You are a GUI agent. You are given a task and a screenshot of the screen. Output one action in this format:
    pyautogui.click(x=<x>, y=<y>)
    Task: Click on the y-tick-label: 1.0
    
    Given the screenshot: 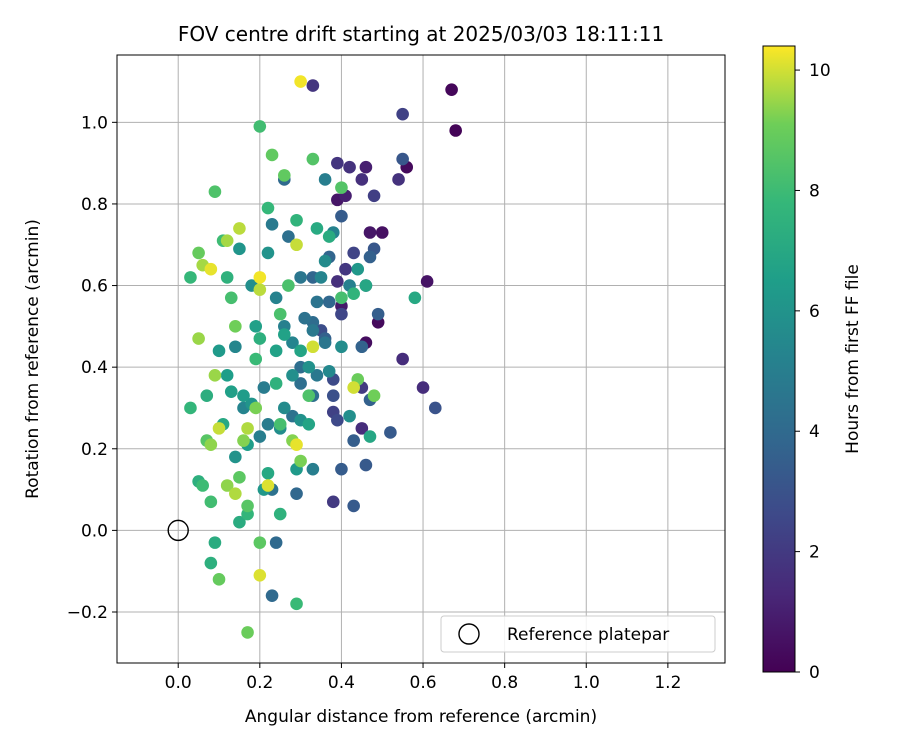 What is the action you would take?
    pyautogui.click(x=94, y=123)
    